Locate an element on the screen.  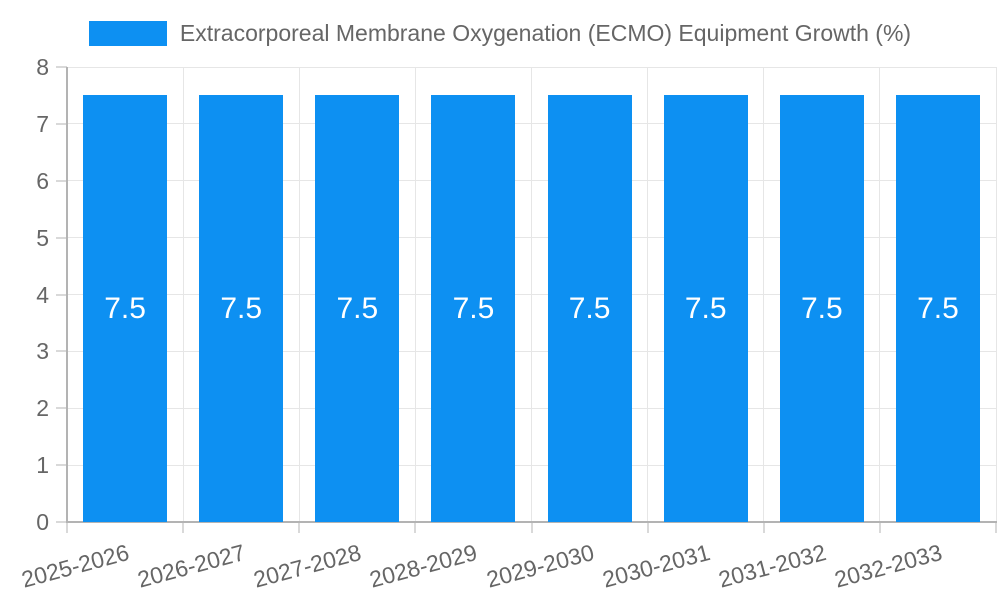
y-axis-tick-label: 5 is located at coordinates (42, 237).